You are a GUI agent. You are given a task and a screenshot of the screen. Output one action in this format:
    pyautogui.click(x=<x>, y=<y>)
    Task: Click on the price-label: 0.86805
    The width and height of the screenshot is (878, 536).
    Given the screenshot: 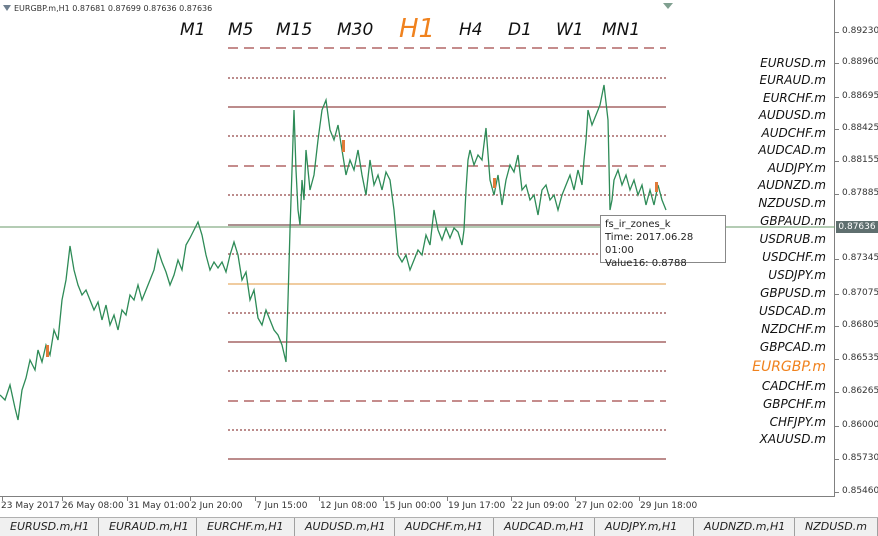 What is the action you would take?
    pyautogui.click(x=860, y=325)
    